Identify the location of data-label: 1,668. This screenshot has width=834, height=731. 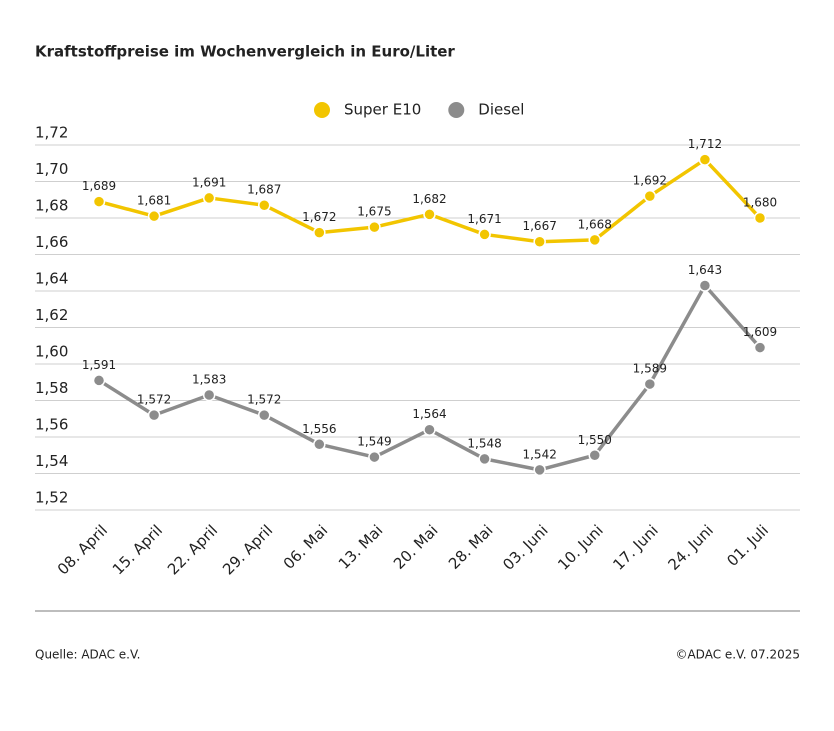
(595, 224).